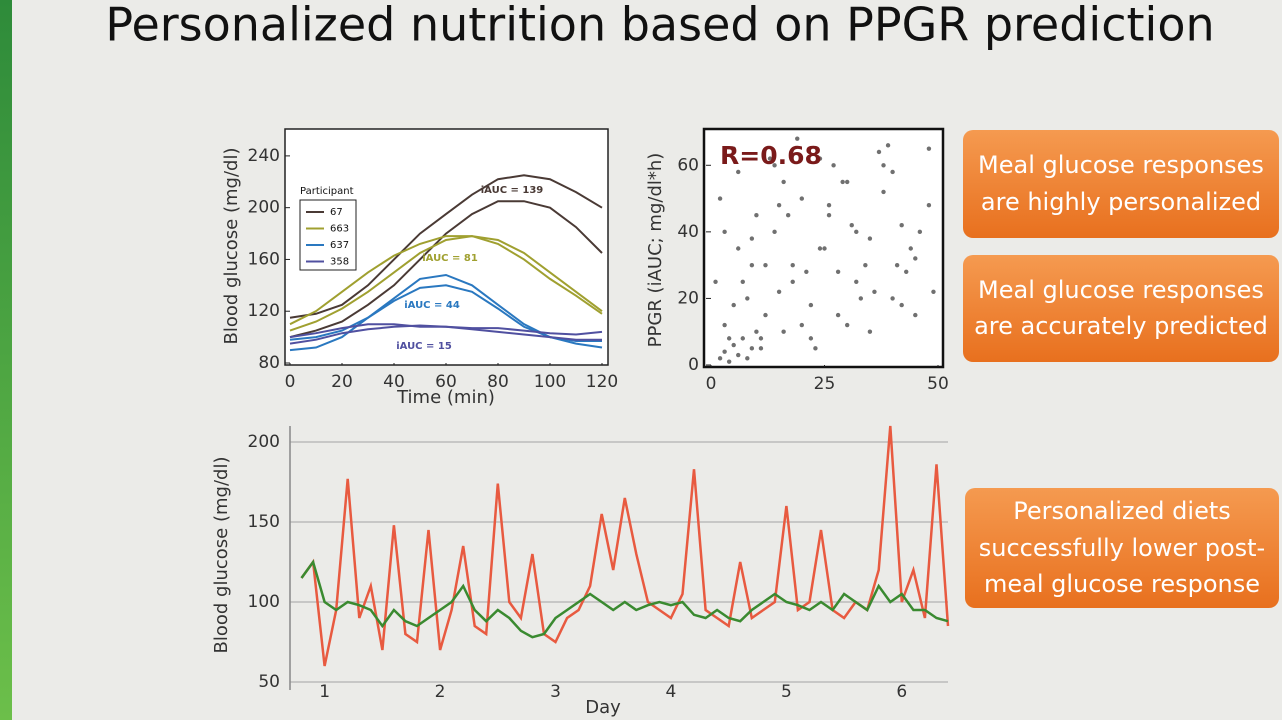 The width and height of the screenshot is (1282, 720). I want to click on x-tick-label: 80, so click(498, 382).